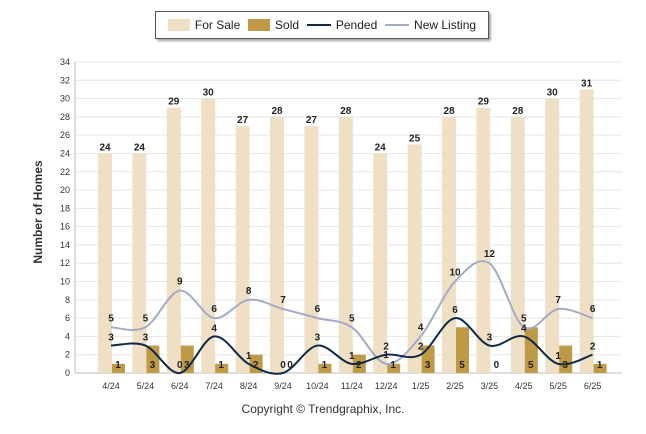 This screenshot has width=646, height=434. Describe the element at coordinates (174, 102) in the screenshot. I see `data-label-for-sale: 29` at that location.